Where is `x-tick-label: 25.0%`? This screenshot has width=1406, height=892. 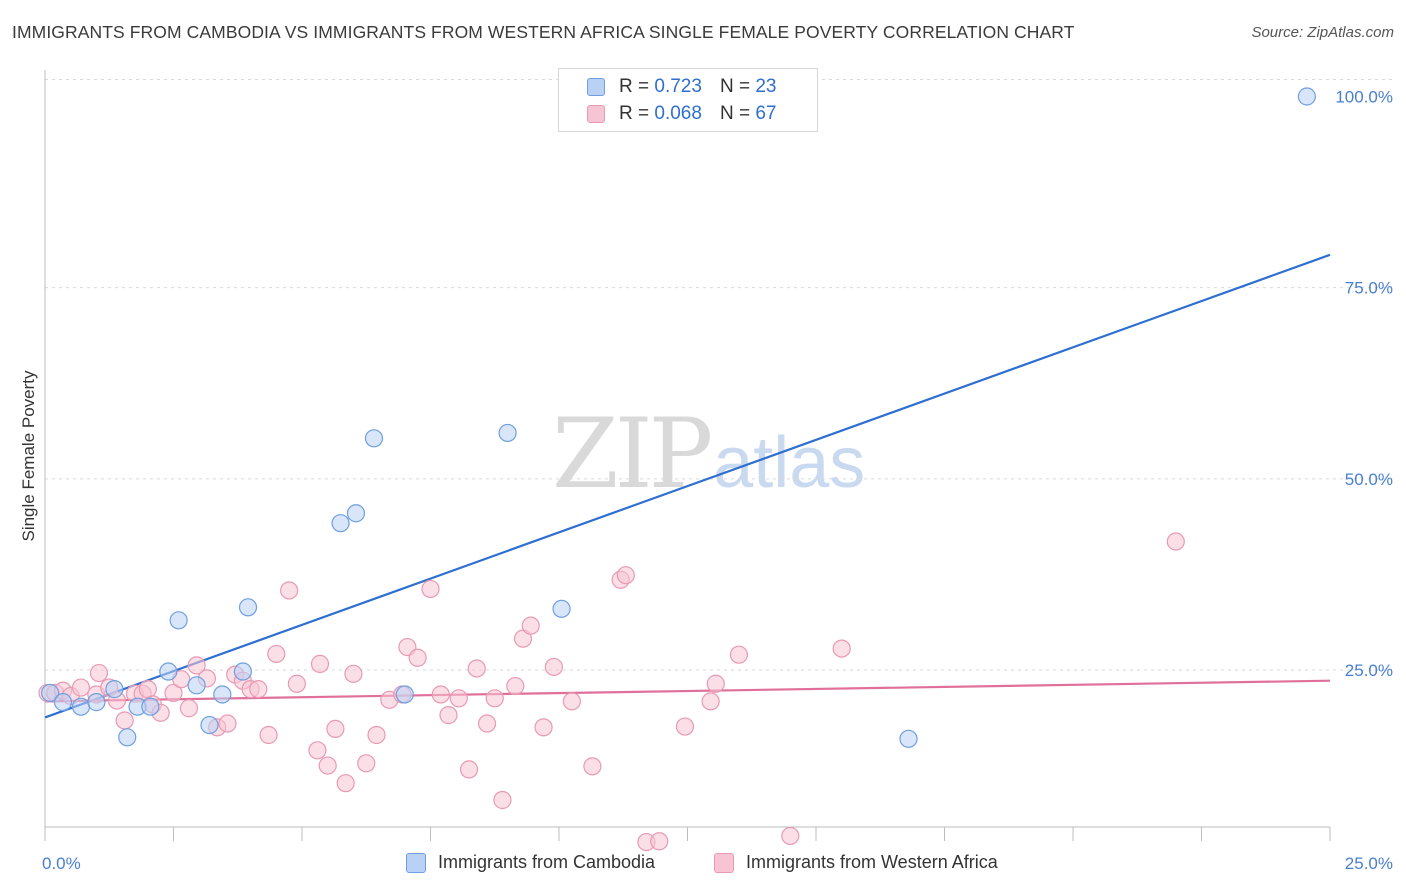
x-tick-label: 25.0% is located at coordinates (1369, 863).